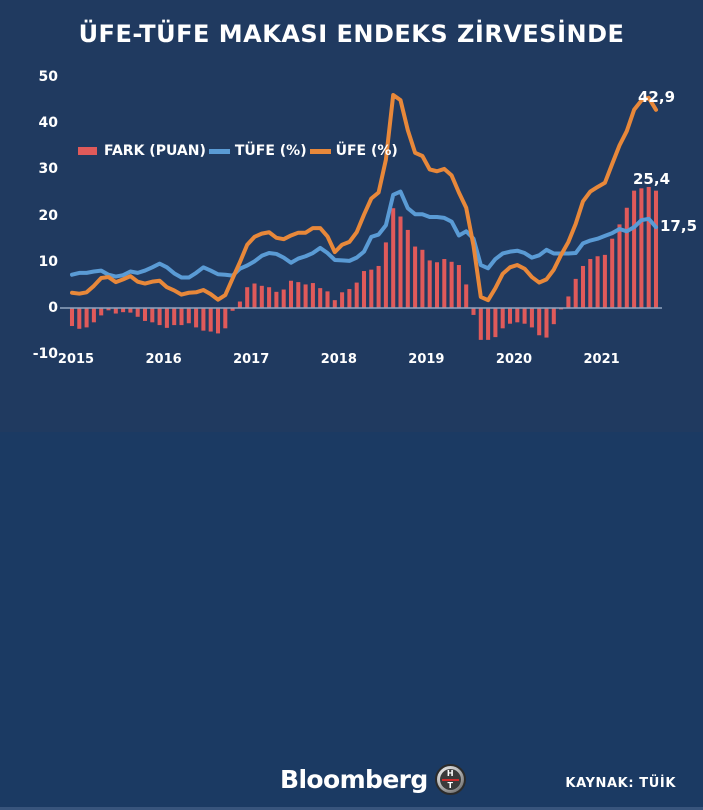  Describe the element at coordinates (426, 359) in the screenshot. I see `x-axis-tick-label: 2019` at that location.